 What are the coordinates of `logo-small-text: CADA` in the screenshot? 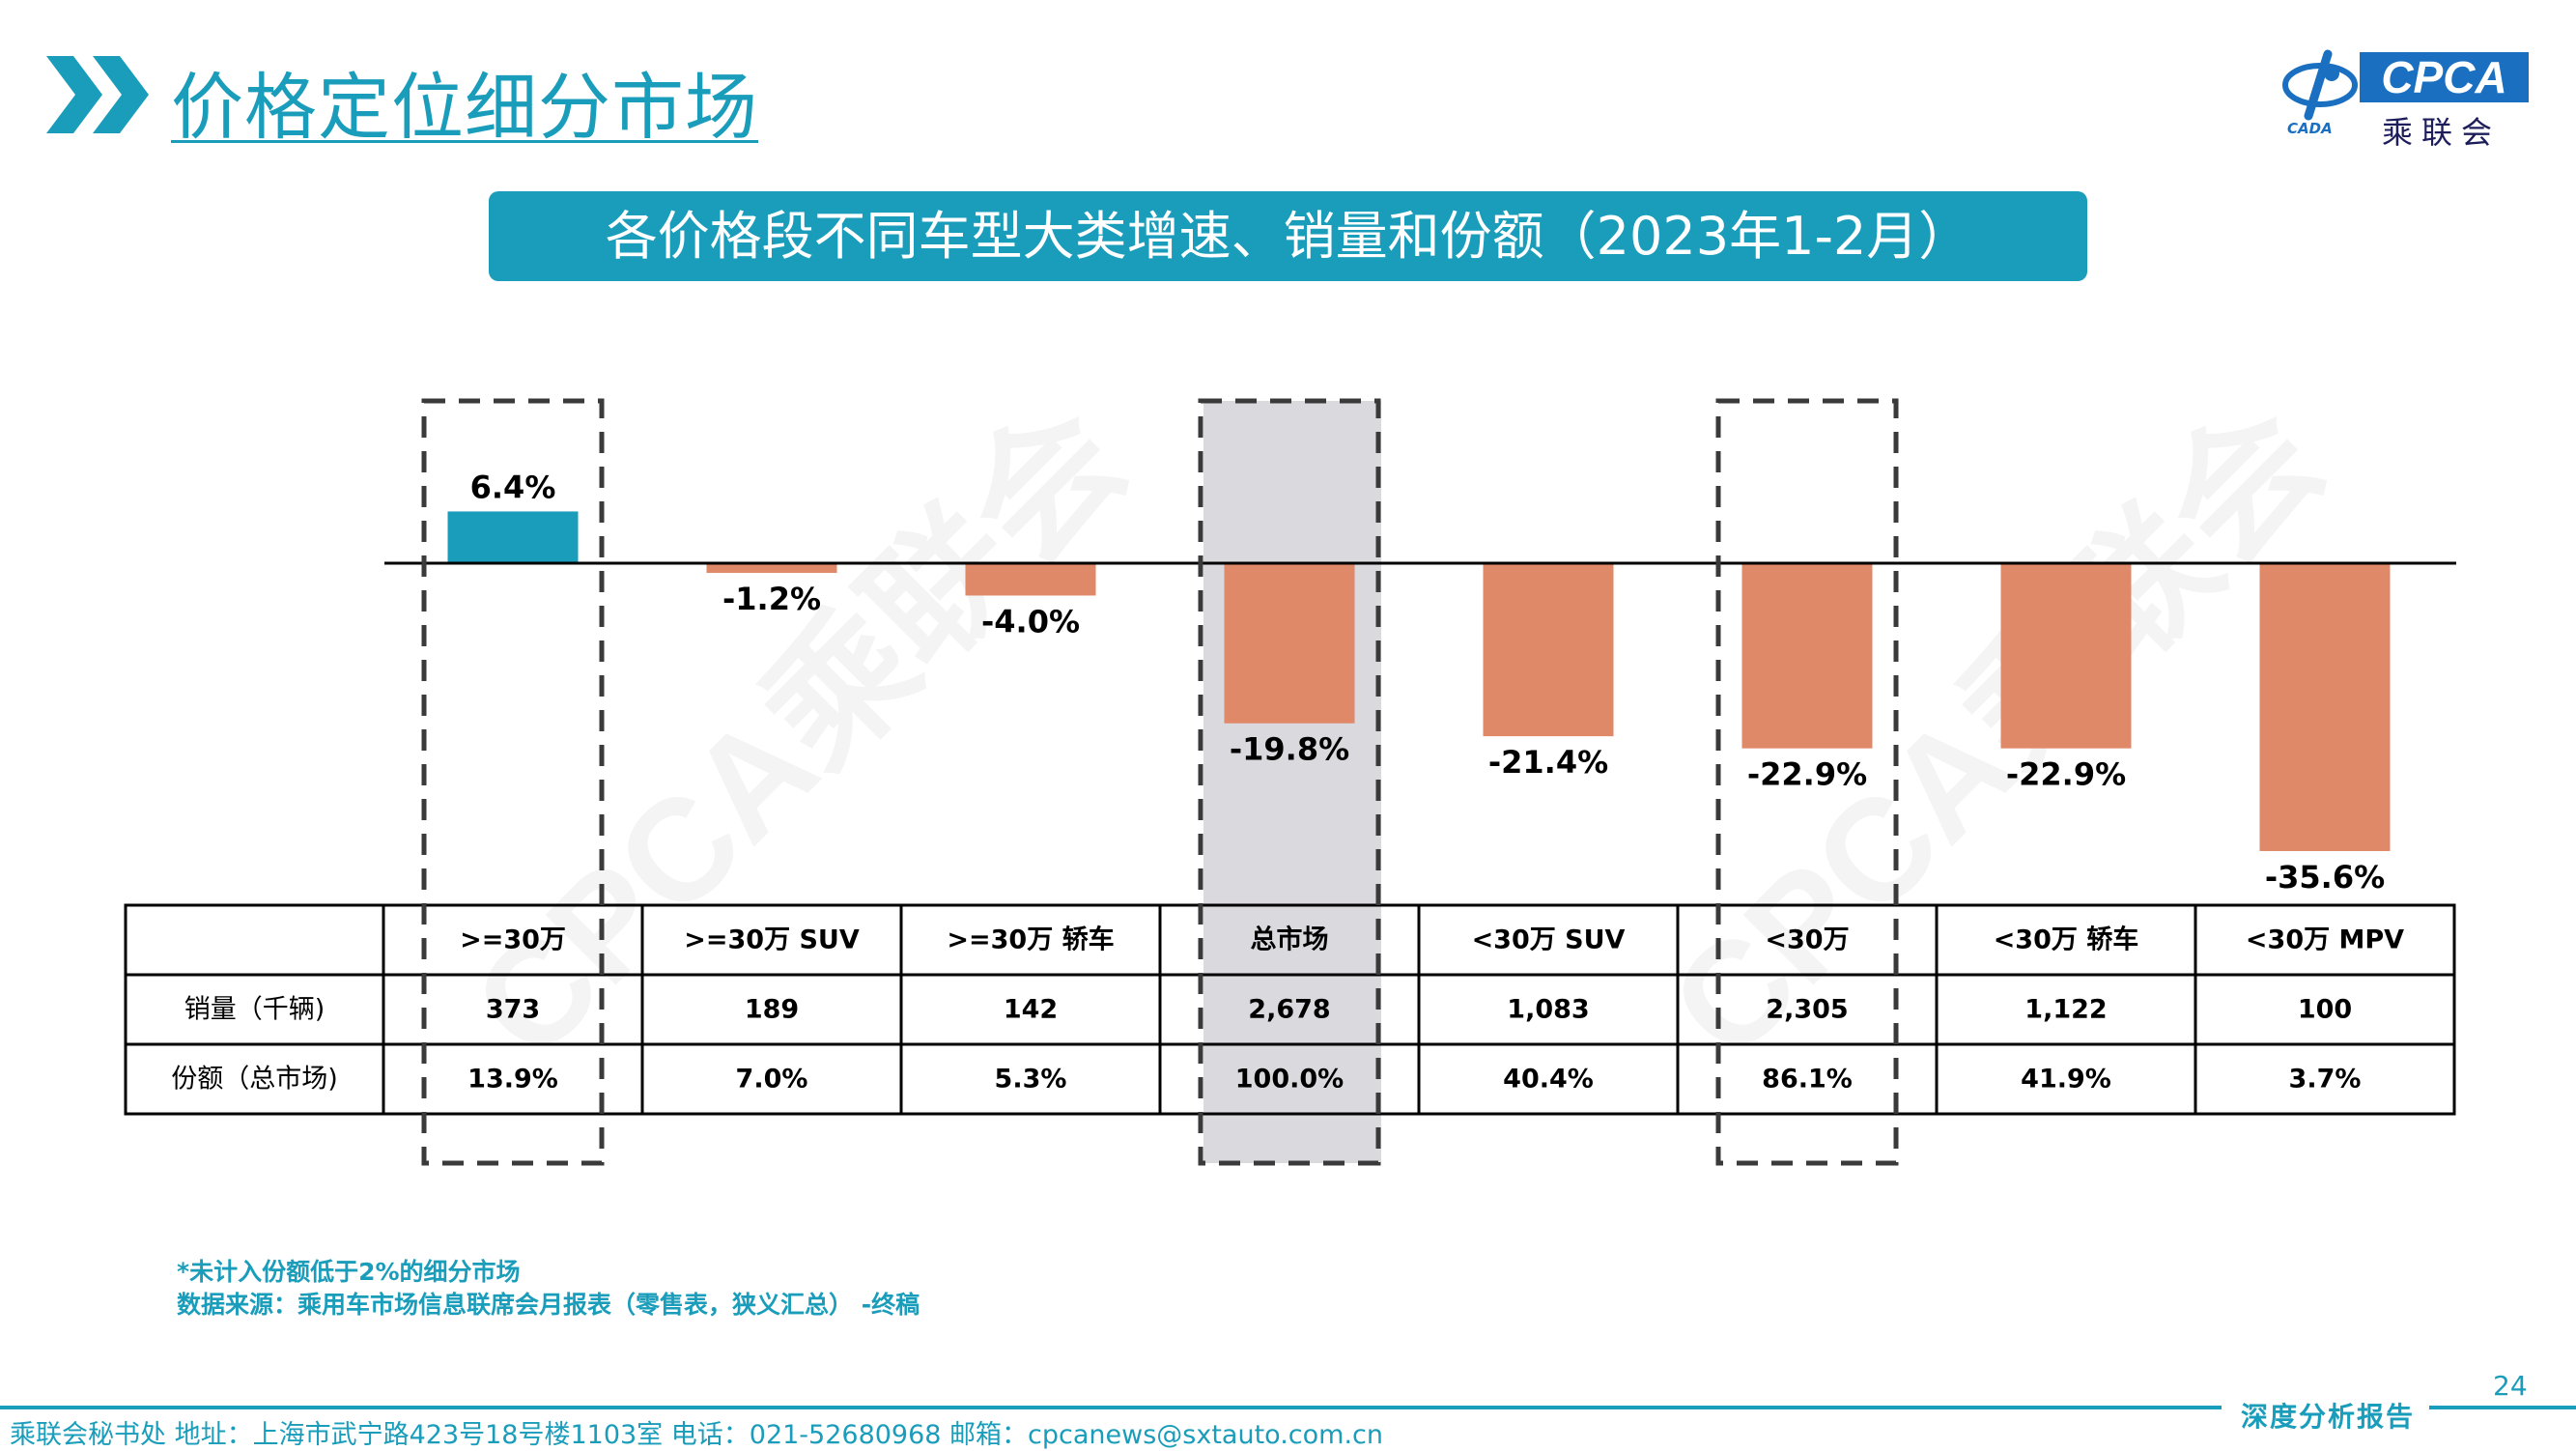 It's located at (2310, 128).